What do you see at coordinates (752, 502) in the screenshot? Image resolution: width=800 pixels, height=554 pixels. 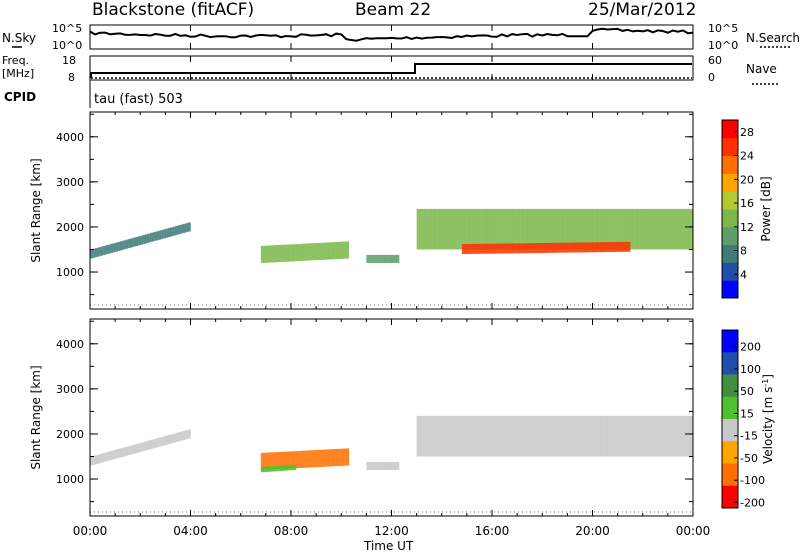 I see `velocity-tick-label: -200` at bounding box center [752, 502].